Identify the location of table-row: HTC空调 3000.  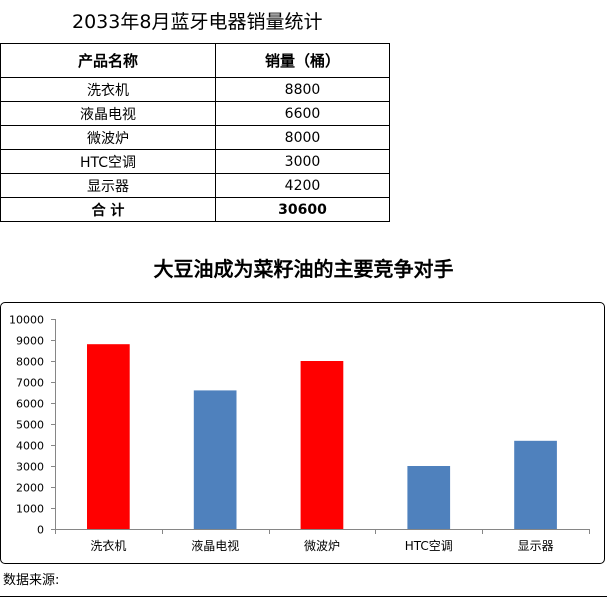
(195, 161).